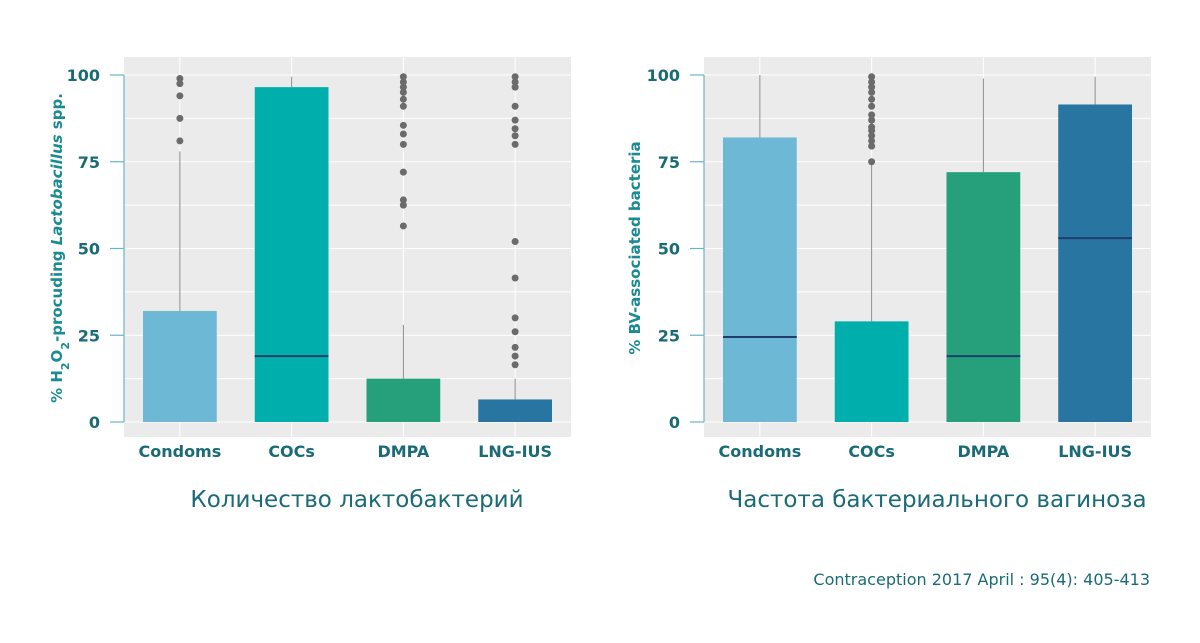 The width and height of the screenshot is (1200, 643). I want to click on chart-caption: Количество лактобактерий, so click(356, 500).